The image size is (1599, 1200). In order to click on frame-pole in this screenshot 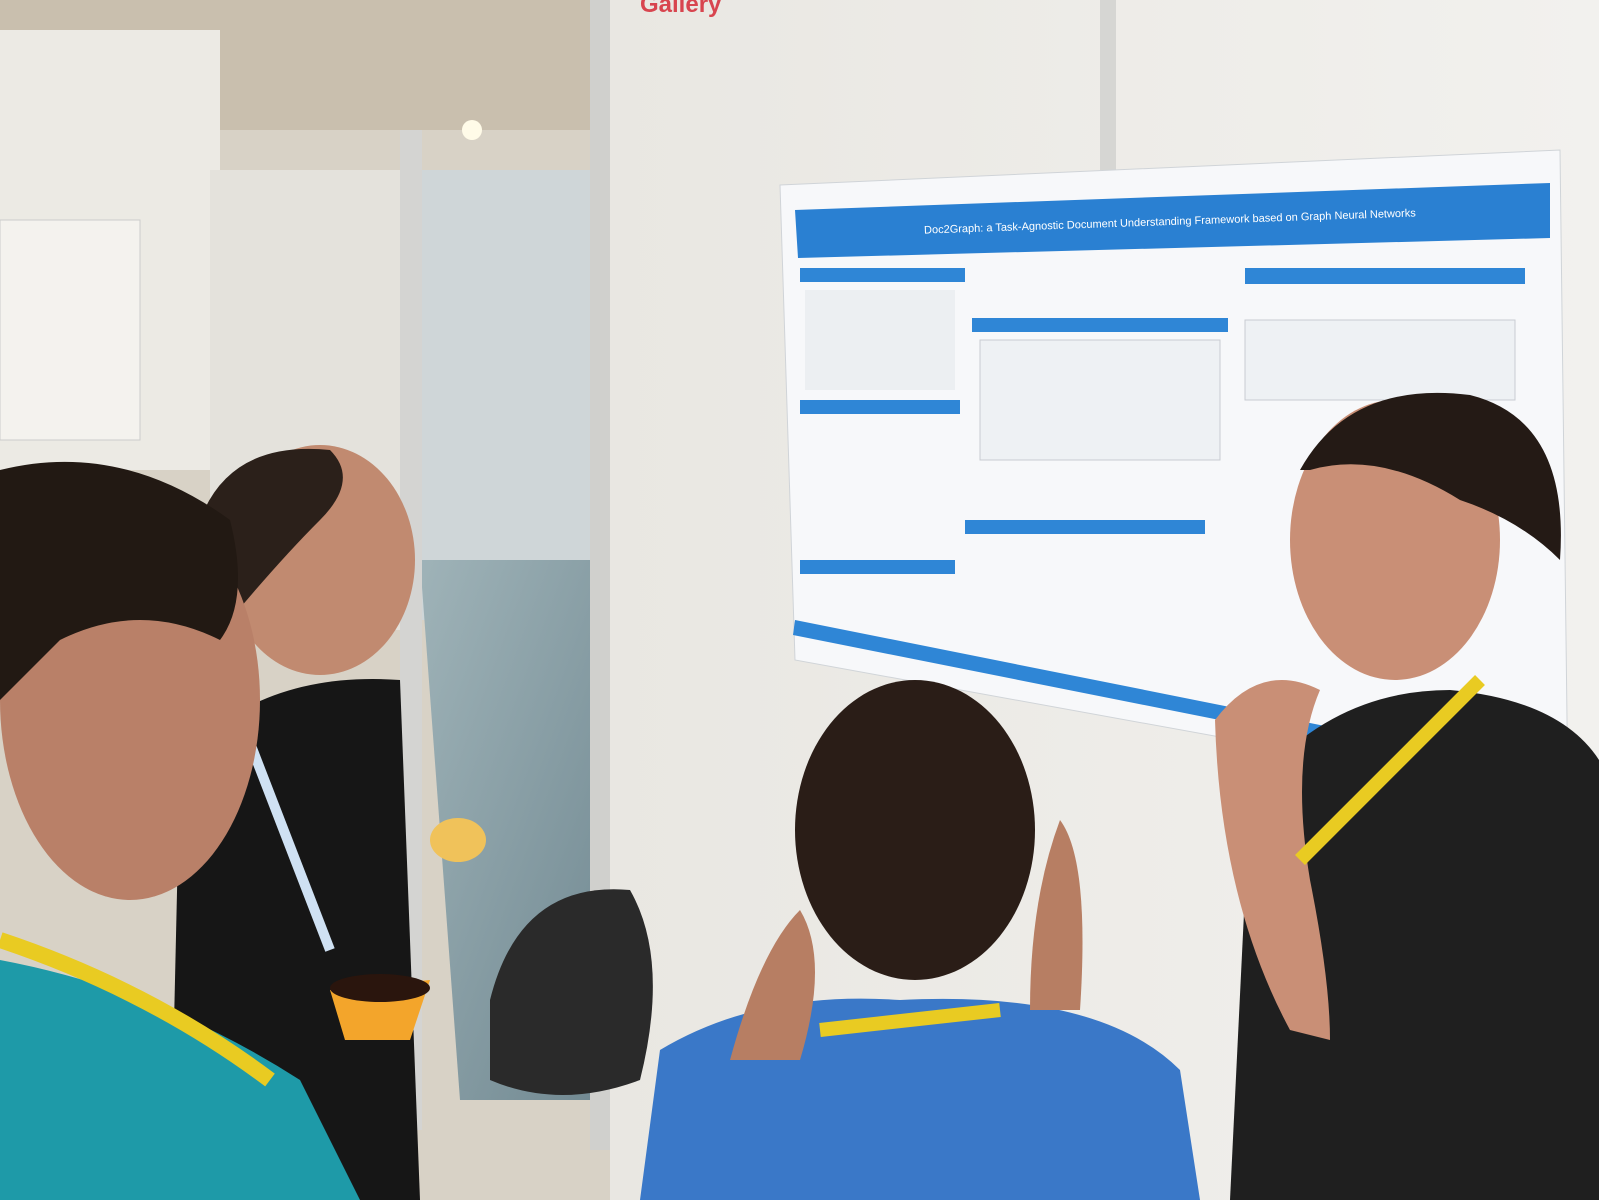, I will do `click(600, 575)`.